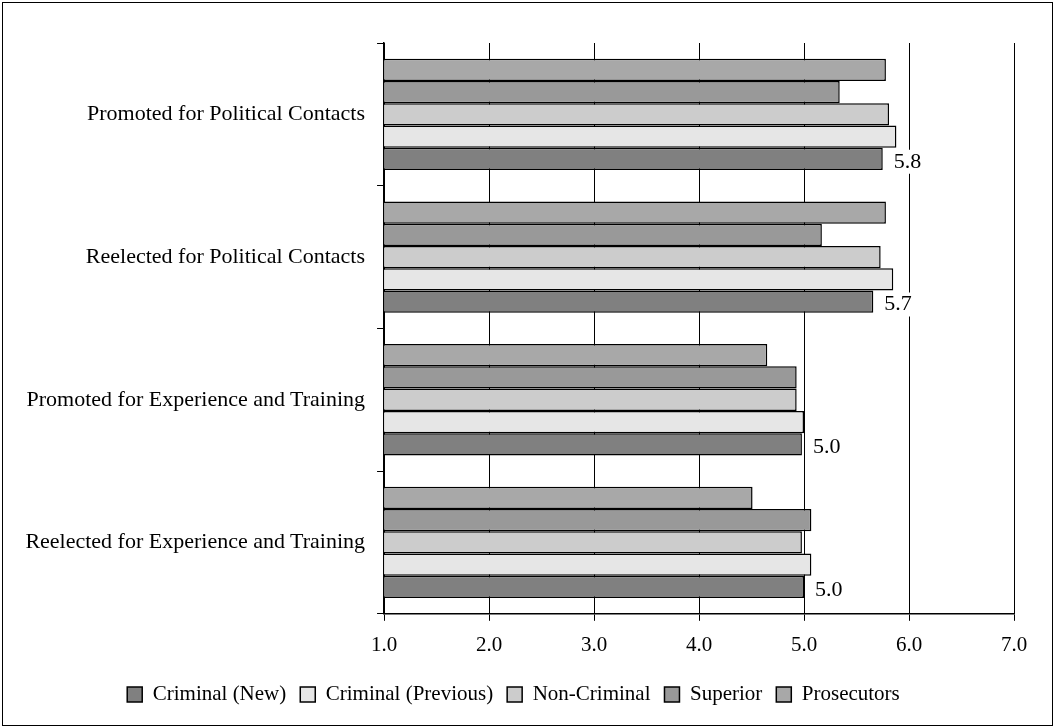 The height and width of the screenshot is (728, 1055). What do you see at coordinates (898, 303) in the screenshot?
I see `data-label: 5.7` at bounding box center [898, 303].